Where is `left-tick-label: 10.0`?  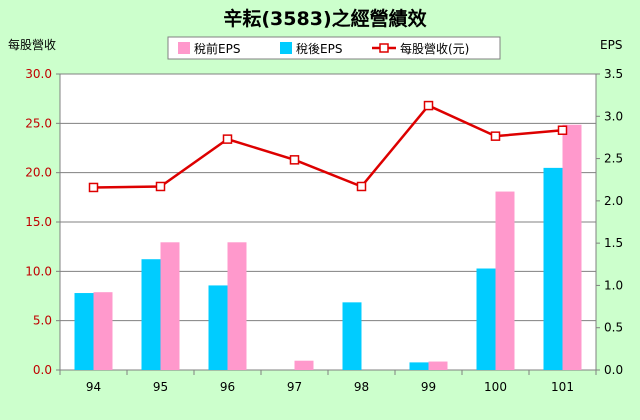
left-tick-label: 10.0 is located at coordinates (38, 271).